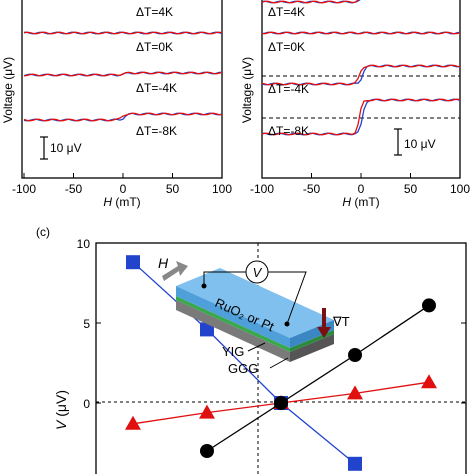  Describe the element at coordinates (420, 144) in the screenshot. I see `panel-b-scalebar-label: 10 μV` at that location.